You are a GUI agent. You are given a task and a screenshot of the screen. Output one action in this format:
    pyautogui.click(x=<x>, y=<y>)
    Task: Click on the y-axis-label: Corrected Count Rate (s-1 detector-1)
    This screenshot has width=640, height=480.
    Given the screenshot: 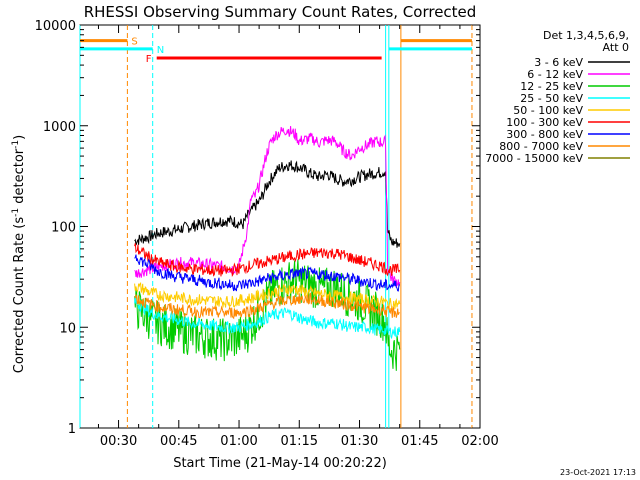 What is the action you would take?
    pyautogui.click(x=19, y=254)
    